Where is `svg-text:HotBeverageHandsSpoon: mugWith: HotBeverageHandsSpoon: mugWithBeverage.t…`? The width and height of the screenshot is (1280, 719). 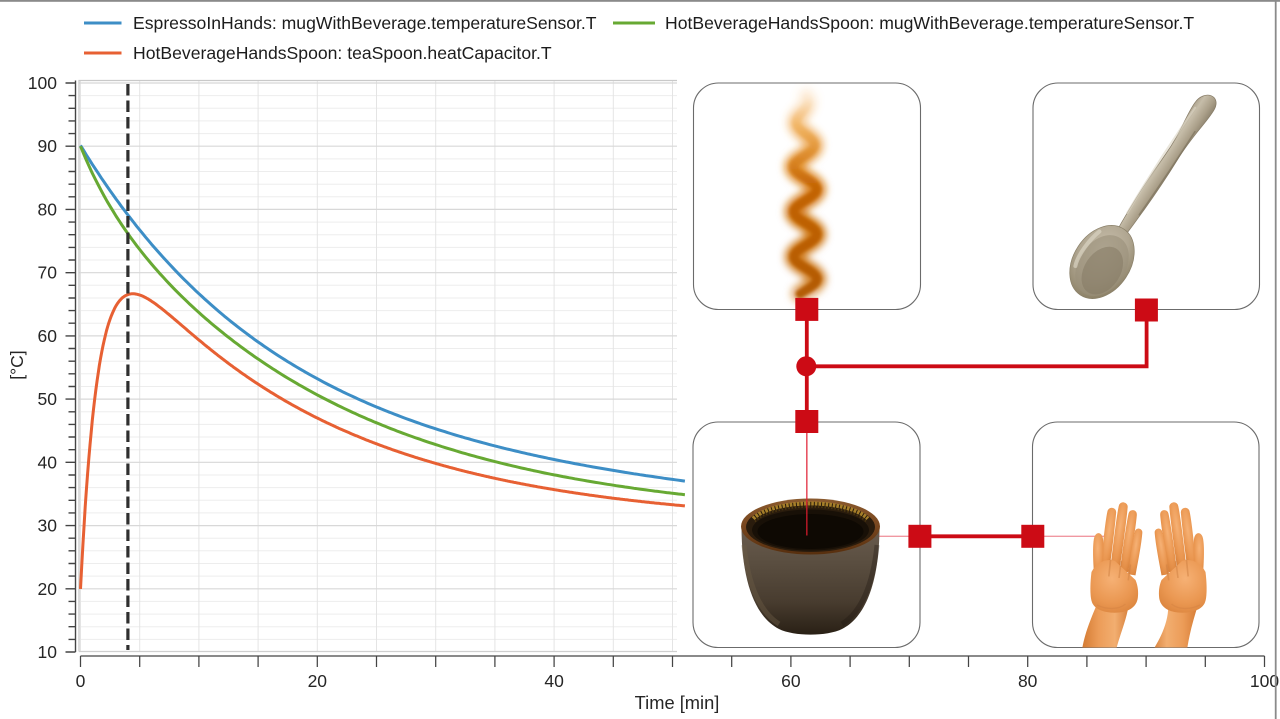
svg-text:HotBeverageHandsSpoon: mugWith: HotBeverageHandsSpoon: mugWithBeverage.t… is located at coordinates (929, 23).